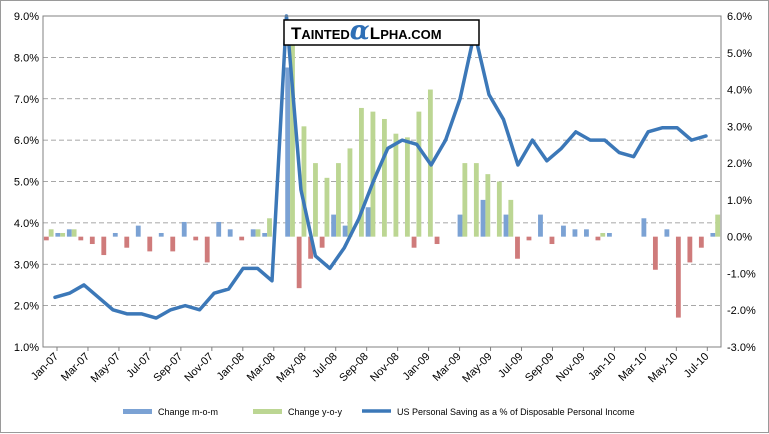 Image resolution: width=769 pixels, height=434 pixels. Describe the element at coordinates (26, 58) in the screenshot. I see `left-tick-label: 8.0%` at that location.